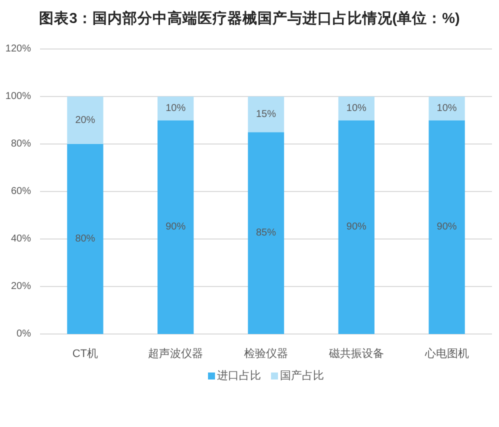  Describe the element at coordinates (24, 334) in the screenshot. I see `y-tick-label: 0%` at that location.